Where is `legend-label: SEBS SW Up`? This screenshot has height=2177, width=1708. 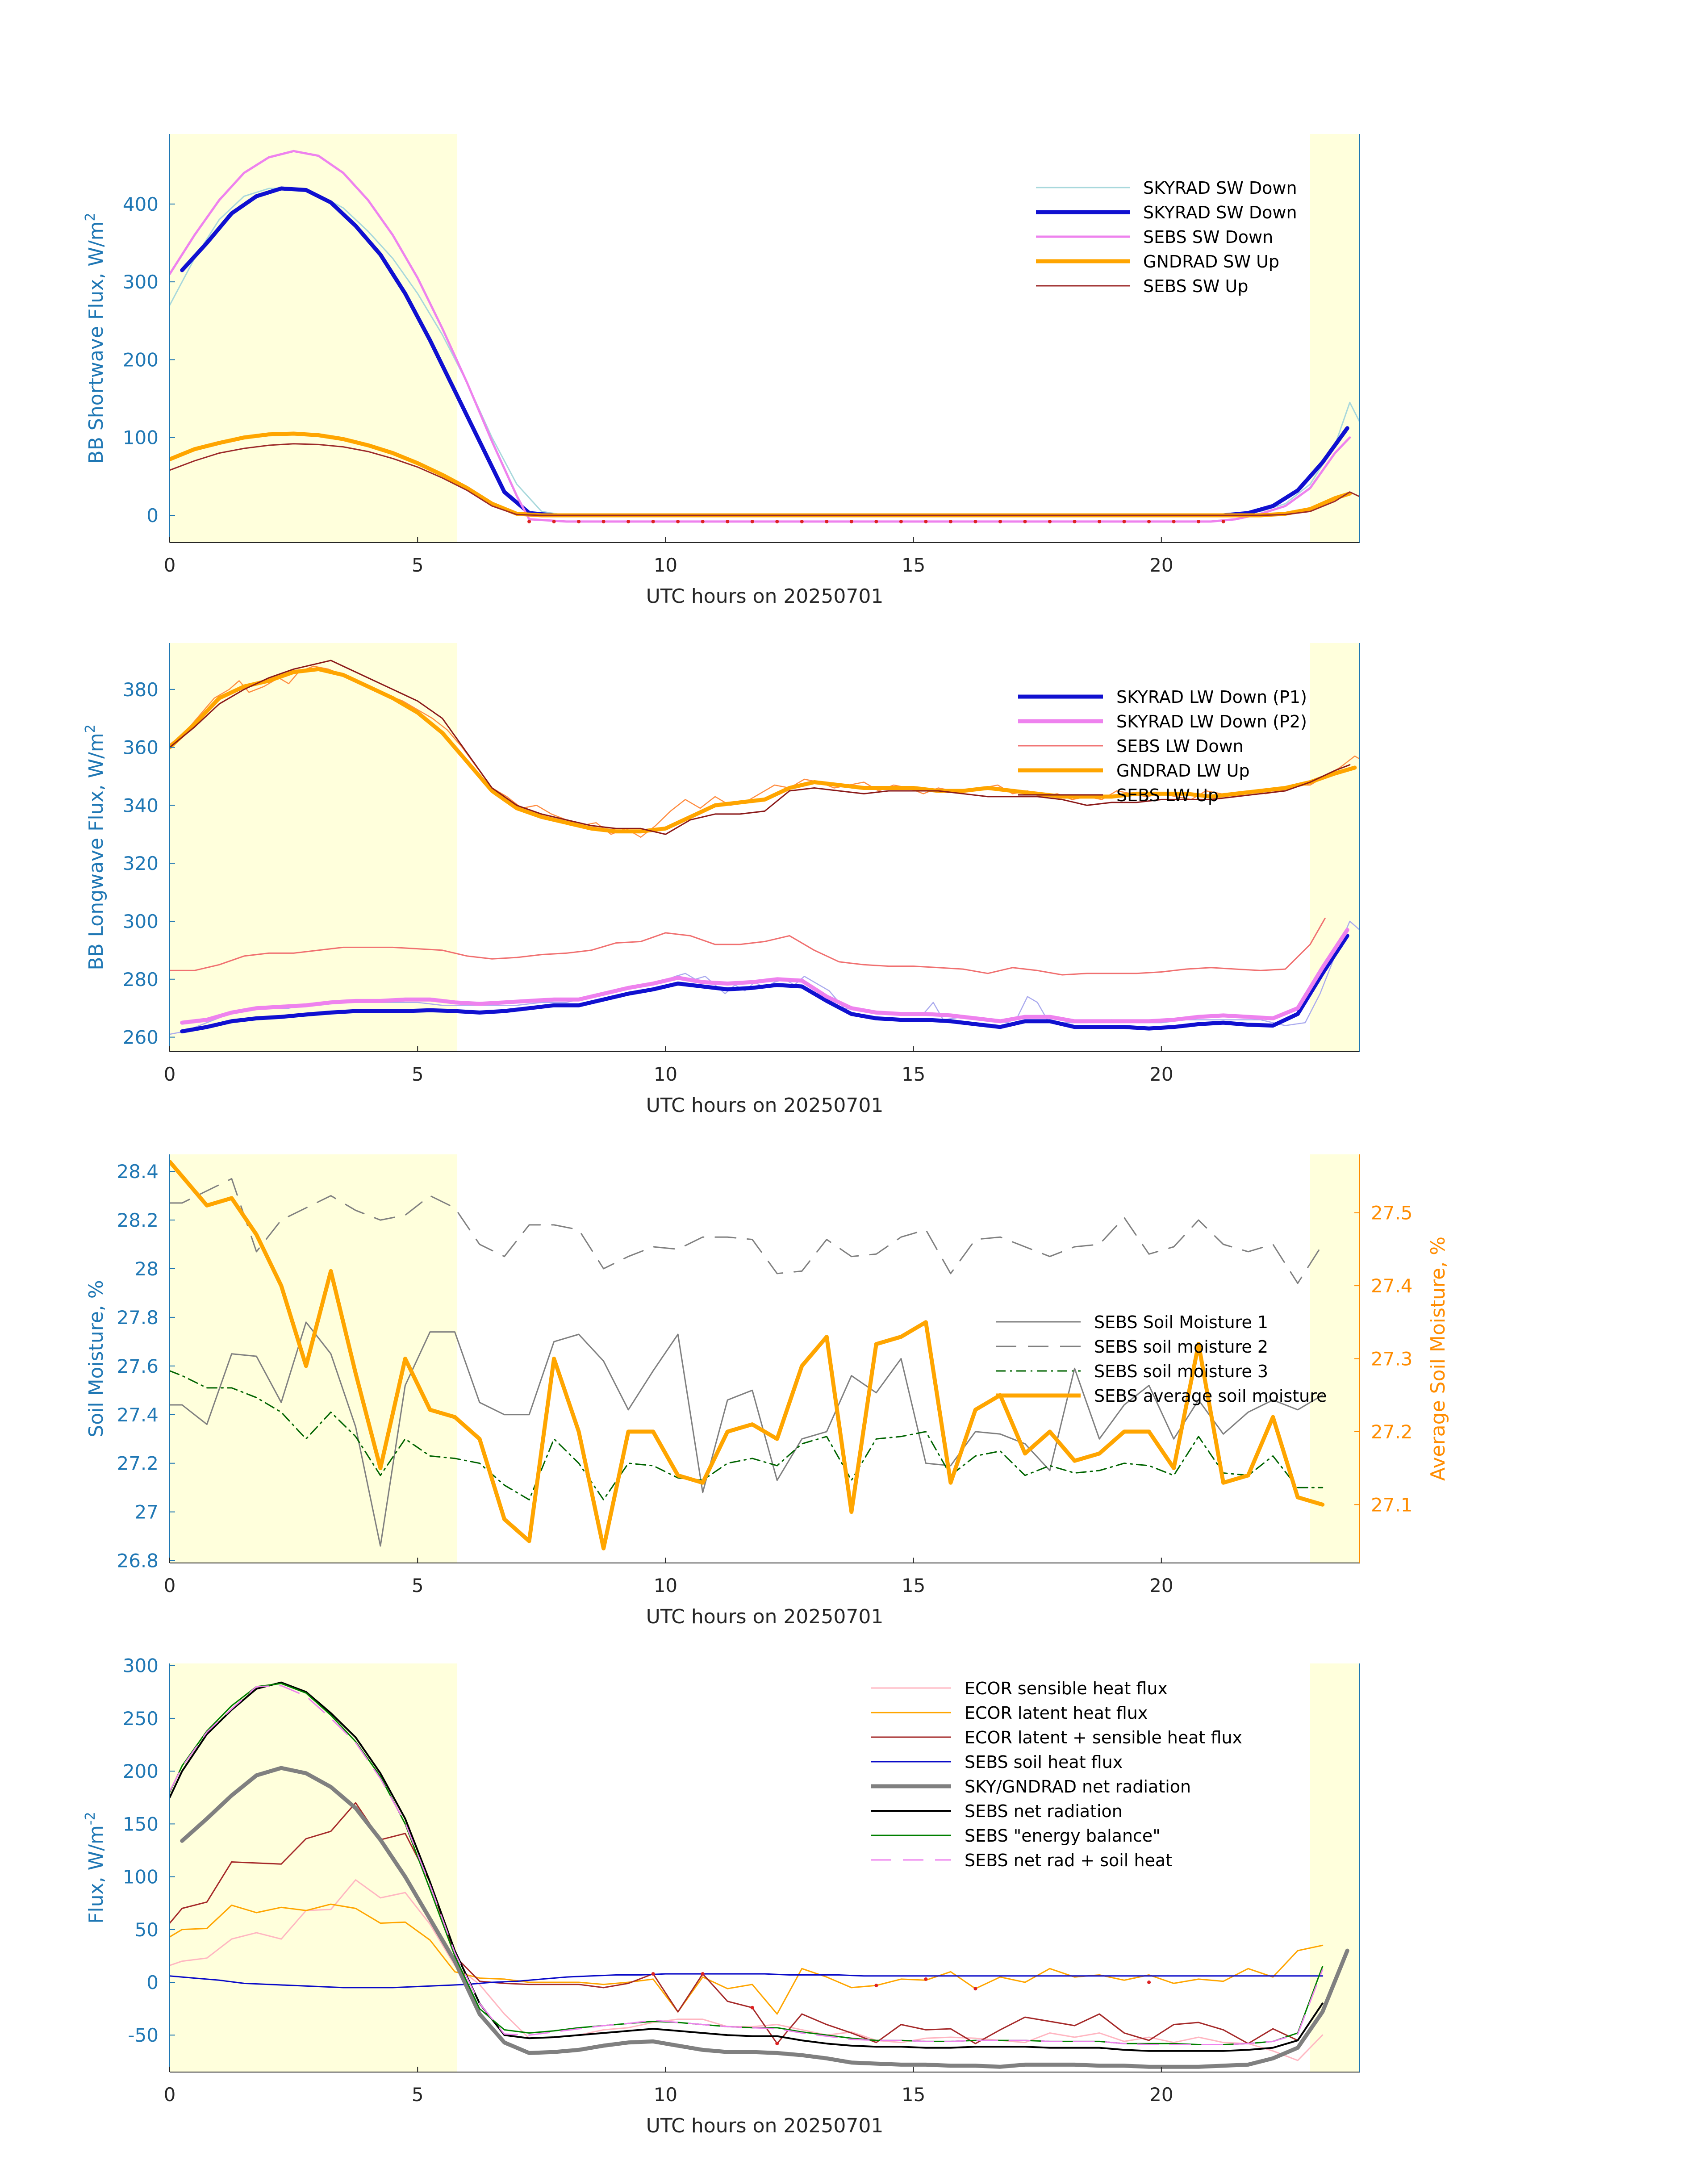
legend-label: SEBS SW Up is located at coordinates (1195, 286).